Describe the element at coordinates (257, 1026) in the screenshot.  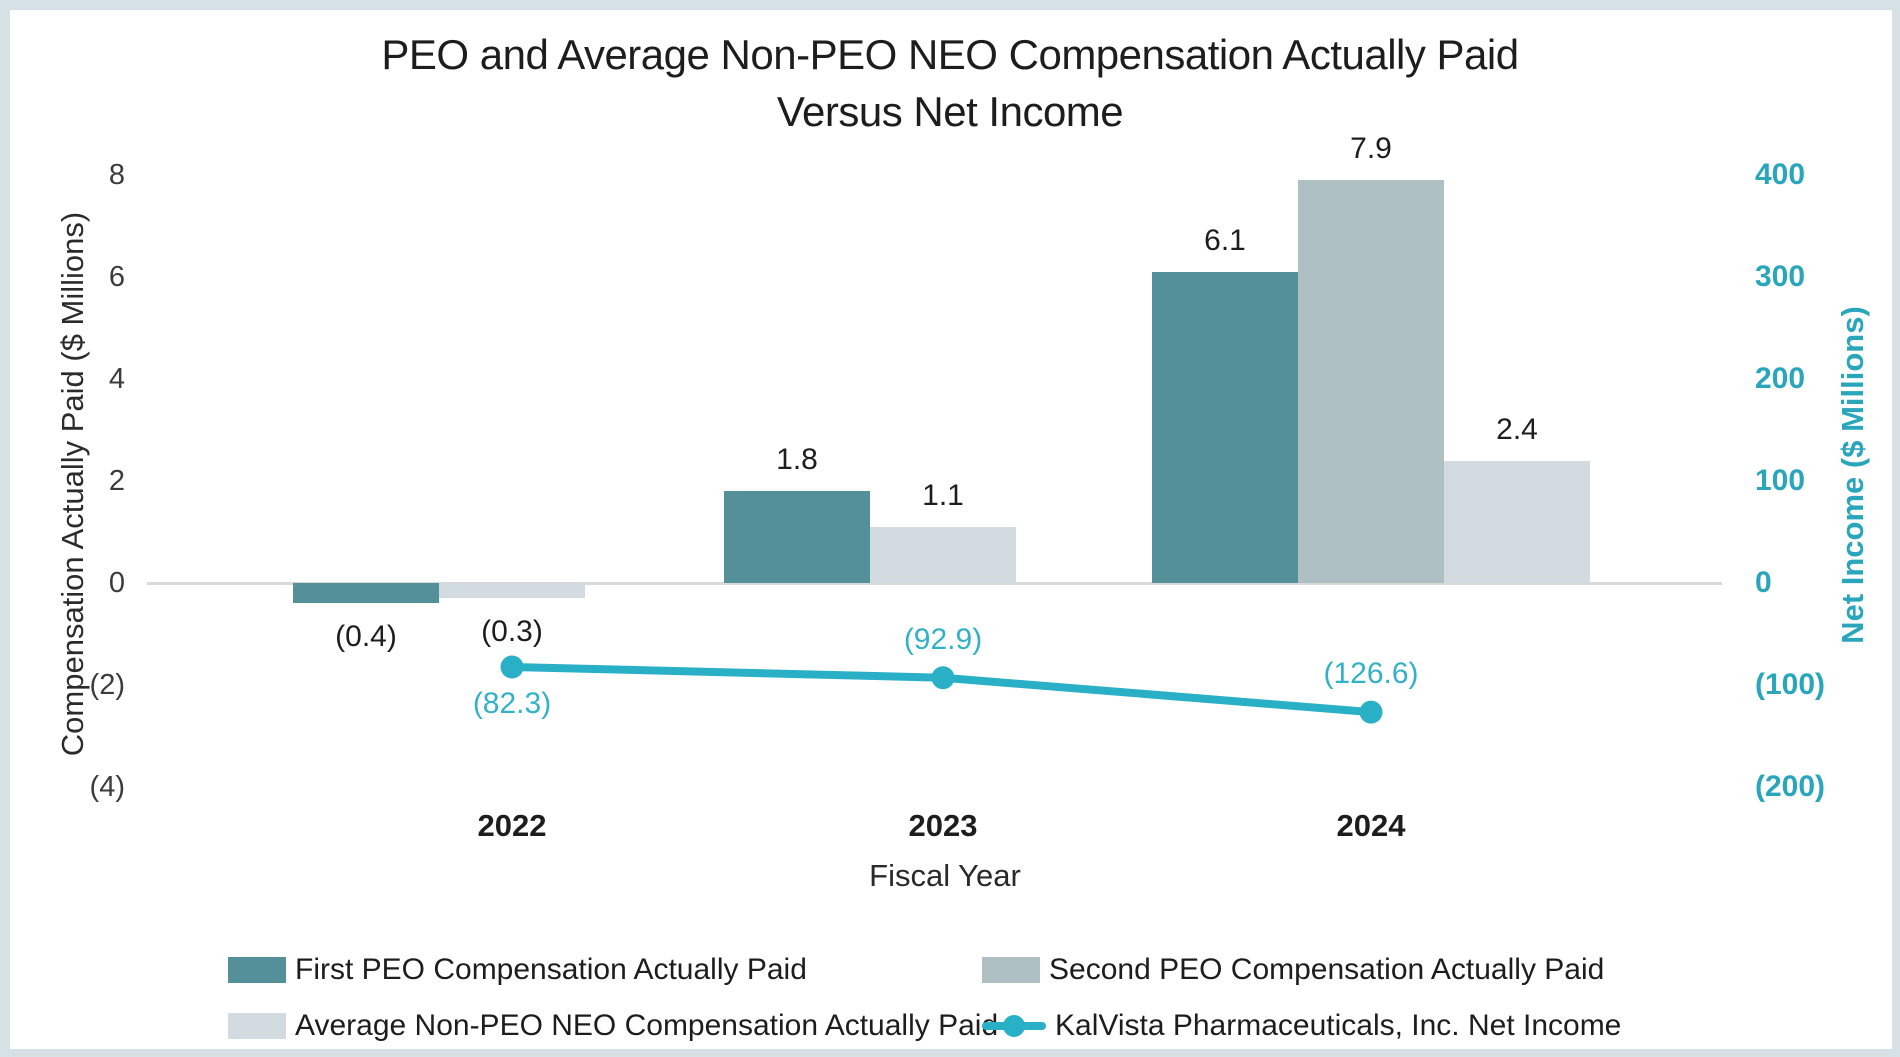
I see `avg-non-peo-swatch-icon` at that location.